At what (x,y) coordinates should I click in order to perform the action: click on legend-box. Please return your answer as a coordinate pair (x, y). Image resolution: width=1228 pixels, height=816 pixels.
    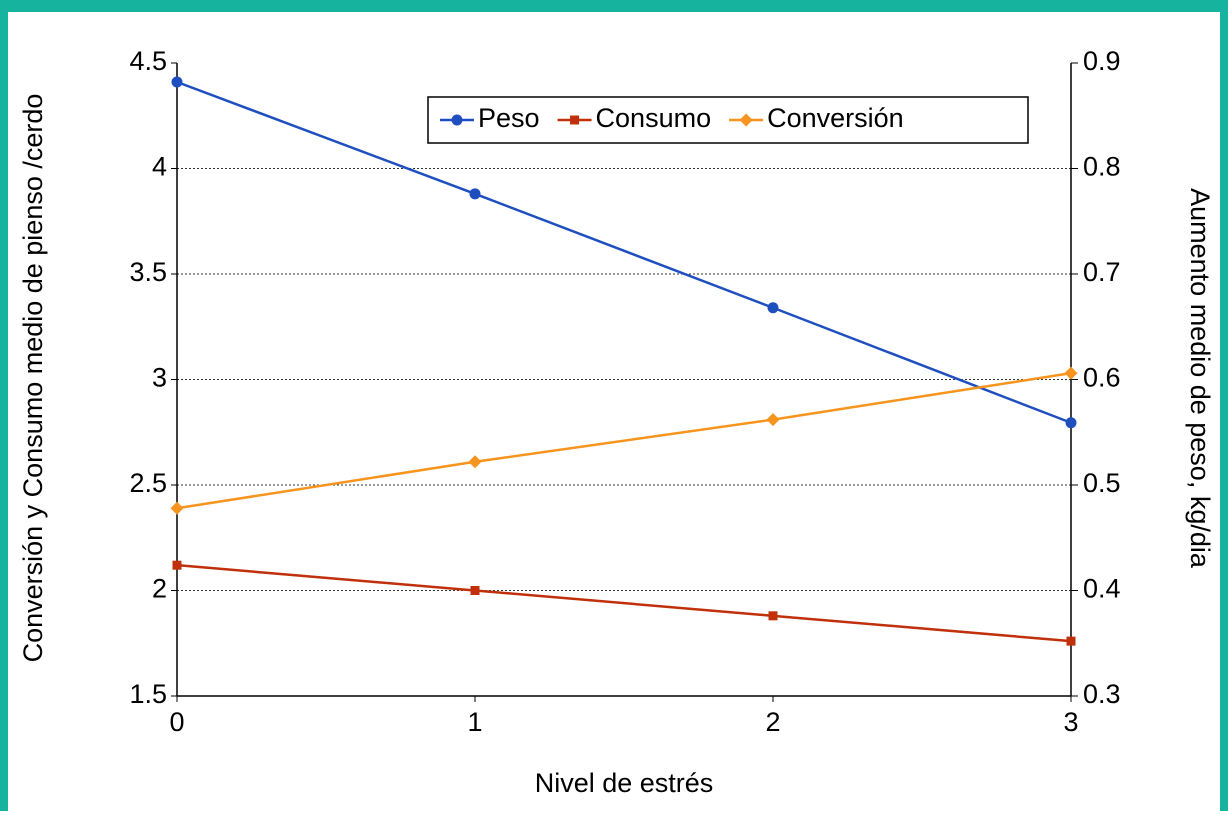
    Looking at the image, I should click on (728, 120).